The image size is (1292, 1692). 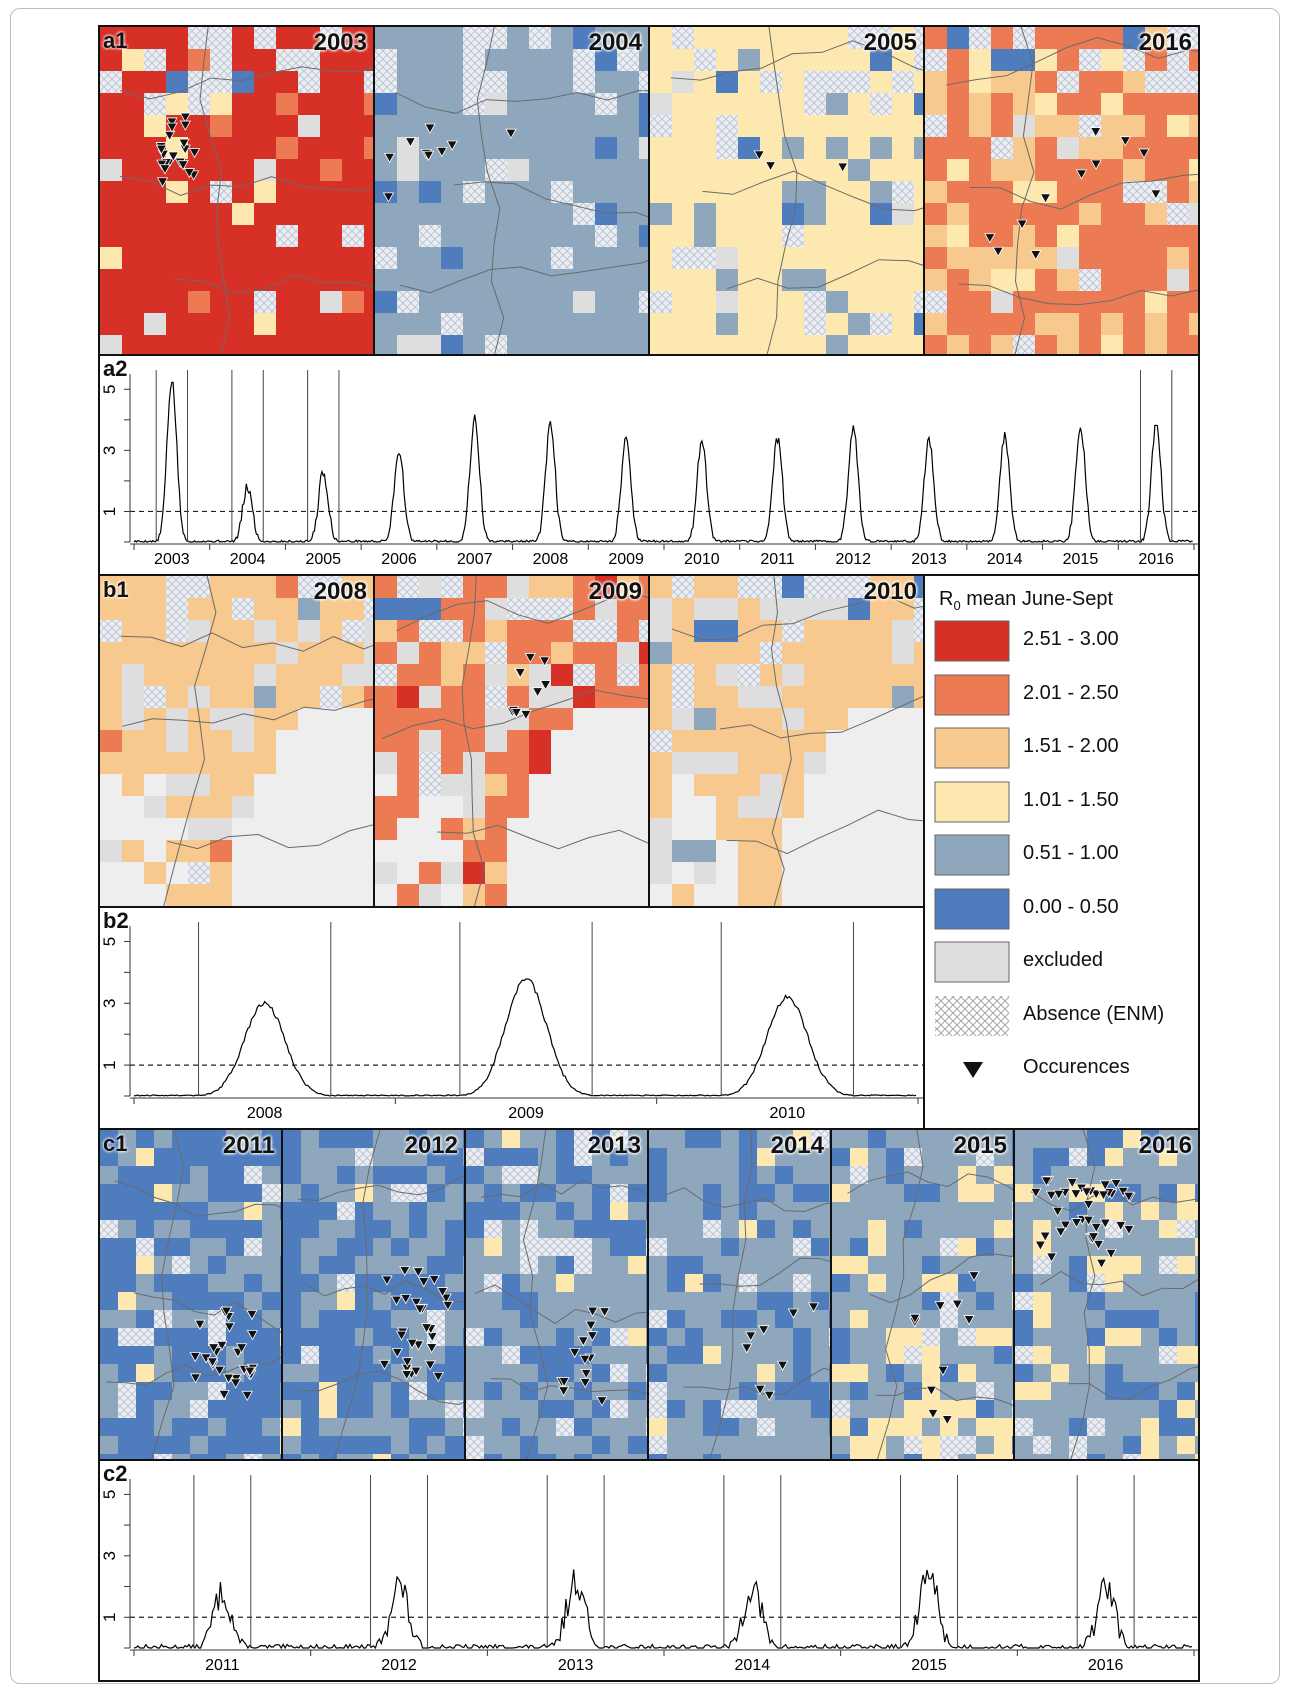 I want to click on map-a1-2005: 2005, so click(x=787, y=190).